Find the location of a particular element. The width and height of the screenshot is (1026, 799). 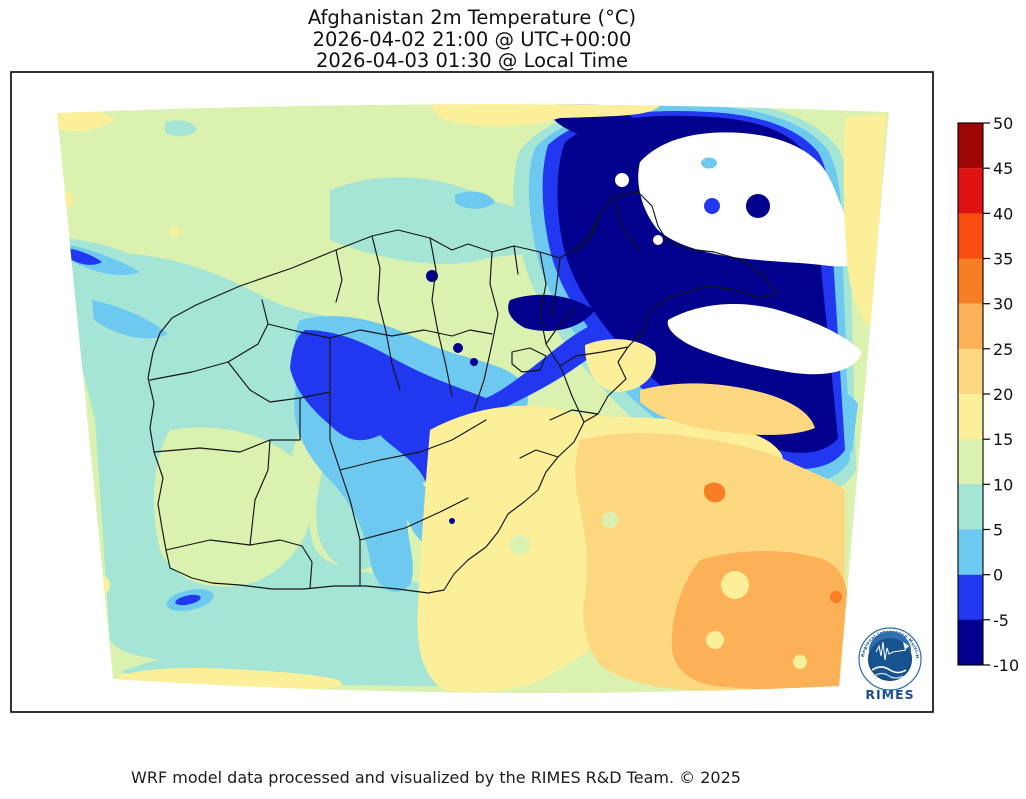

title-line-2: 2026-04-02 21:00 @ UTC+00:00 is located at coordinates (472, 39).